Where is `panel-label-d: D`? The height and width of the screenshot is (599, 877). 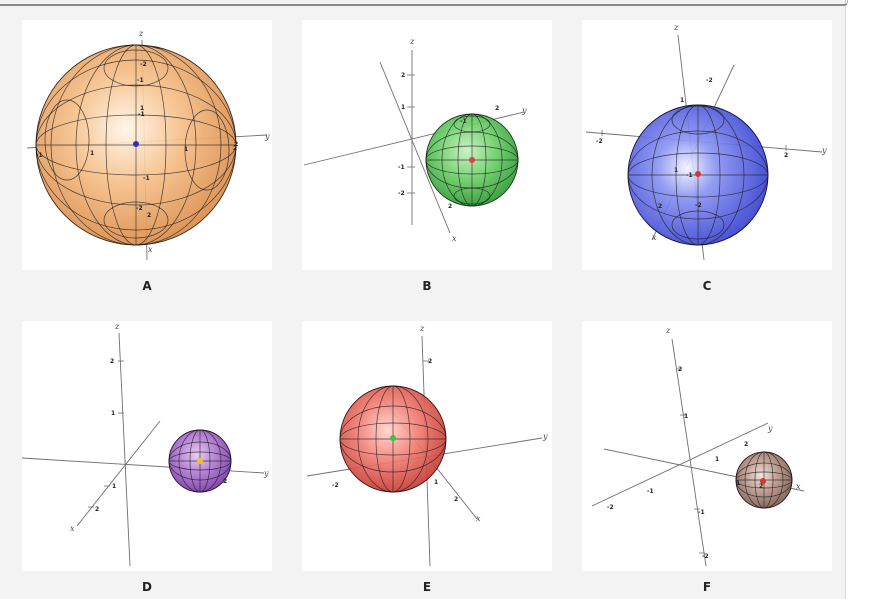 panel-label-d: D is located at coordinates (147, 587).